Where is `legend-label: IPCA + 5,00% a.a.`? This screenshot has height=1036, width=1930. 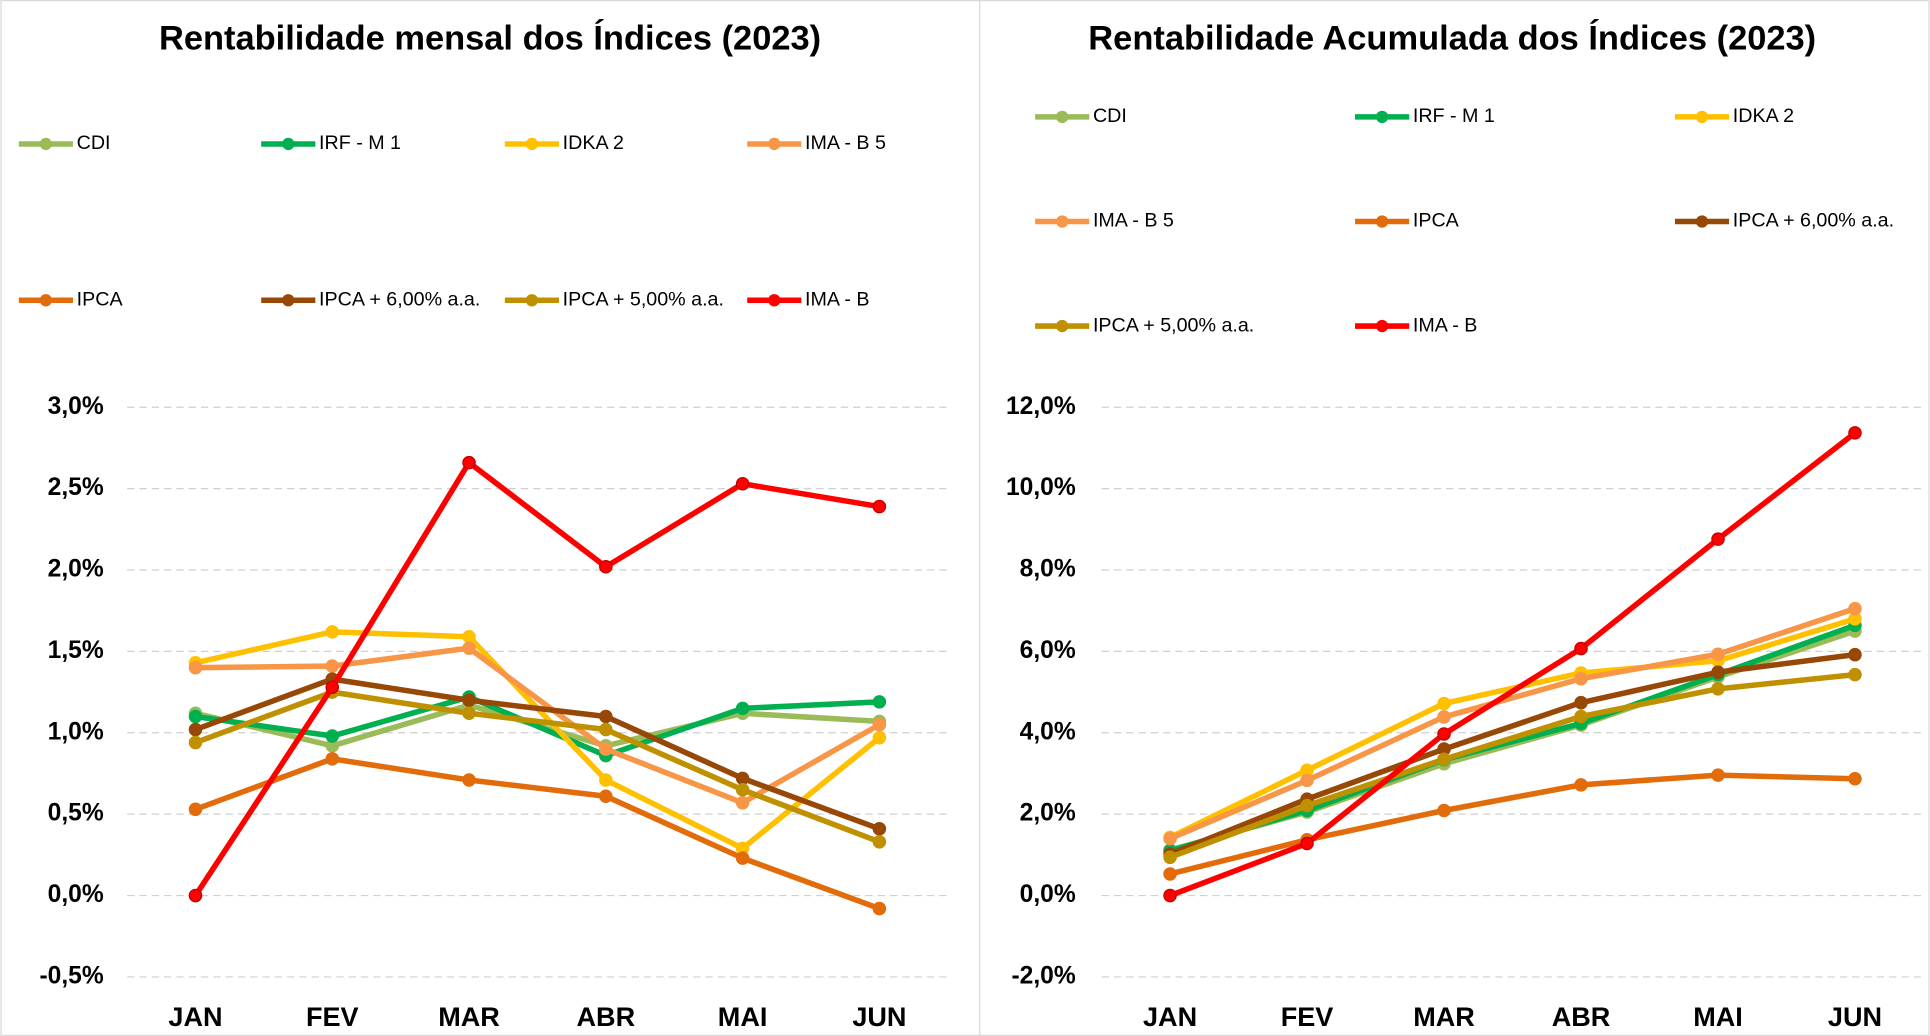 legend-label: IPCA + 5,00% a.a. is located at coordinates (1173, 325).